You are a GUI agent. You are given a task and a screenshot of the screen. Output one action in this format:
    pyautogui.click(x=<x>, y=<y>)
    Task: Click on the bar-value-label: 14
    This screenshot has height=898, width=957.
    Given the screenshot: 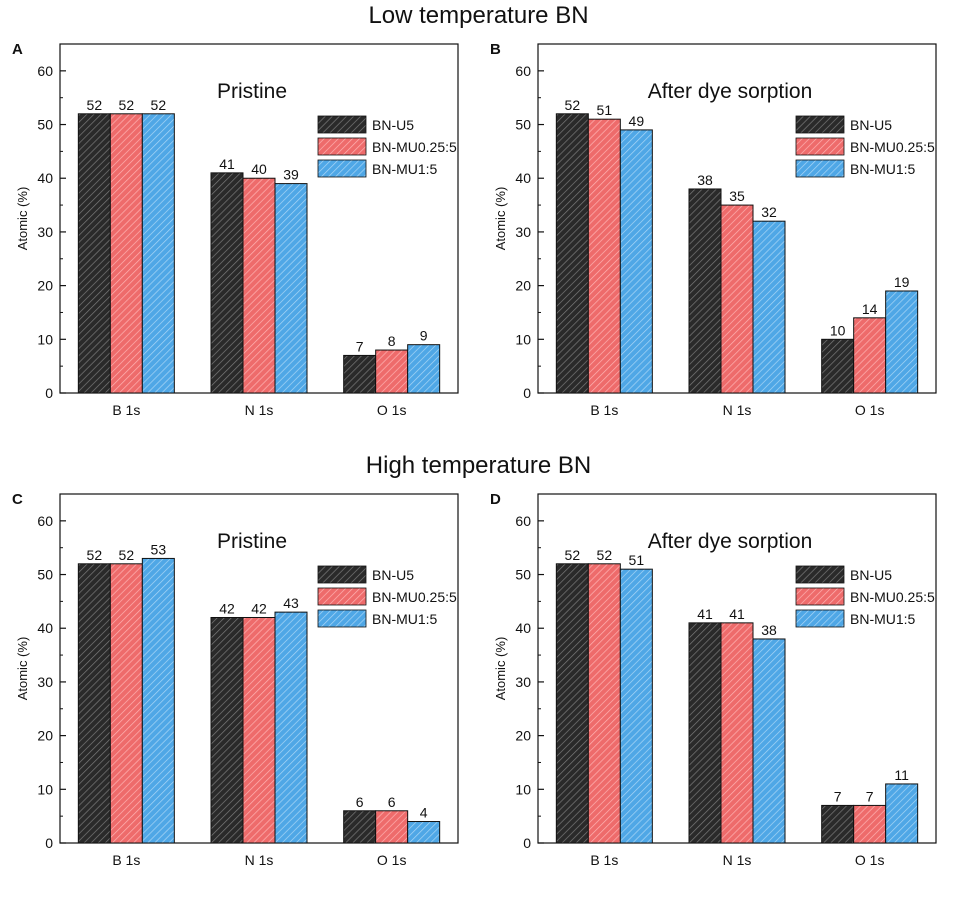 What is the action you would take?
    pyautogui.click(x=870, y=309)
    